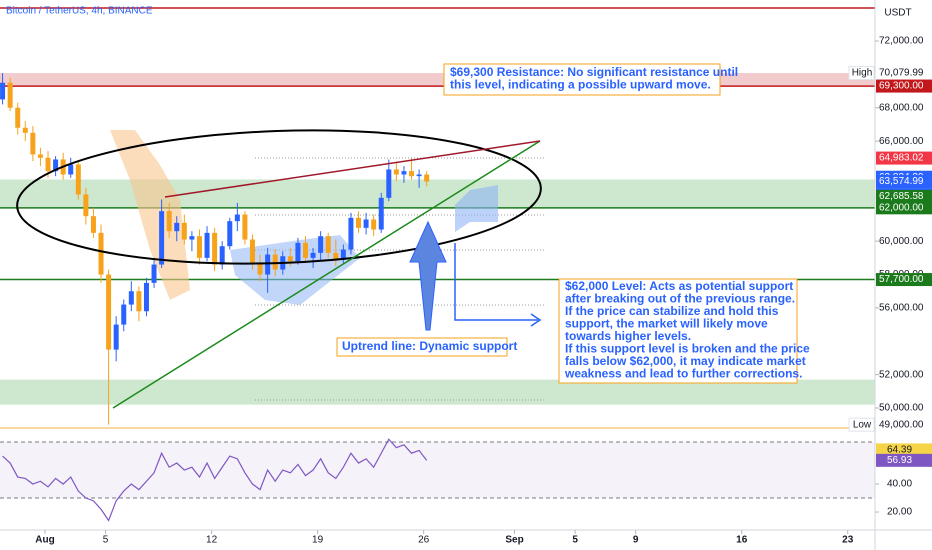 The image size is (932, 550). I want to click on price-badge-label: 62,000.00, so click(901, 207).